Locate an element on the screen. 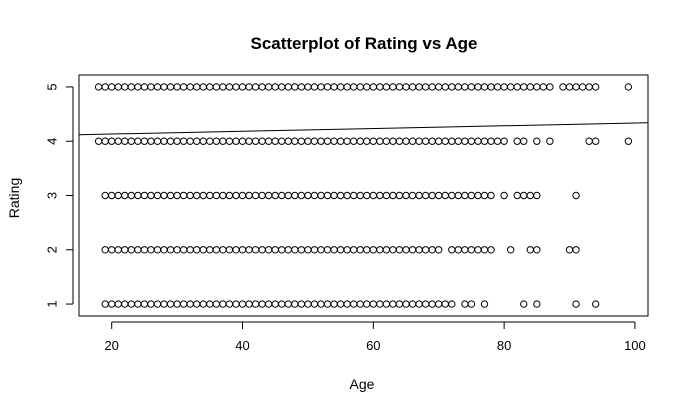 Image resolution: width=688 pixels, height=413 pixels. y-axis: 1 2 3 4 5 is located at coordinates (59, 195).